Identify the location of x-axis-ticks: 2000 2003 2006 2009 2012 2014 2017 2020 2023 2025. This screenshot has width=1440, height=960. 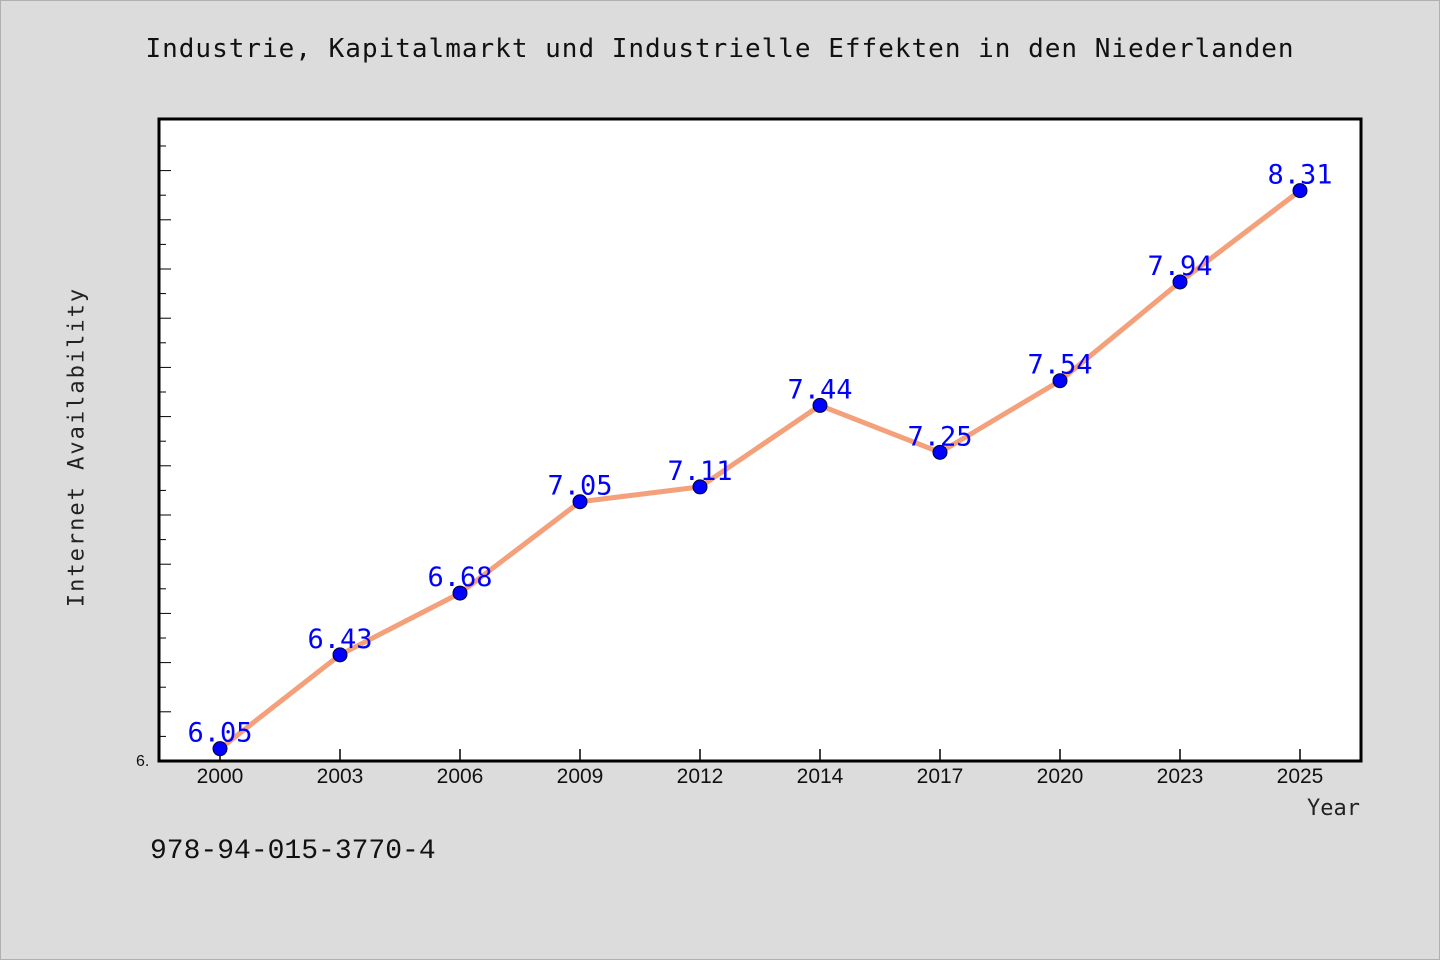
(760, 768).